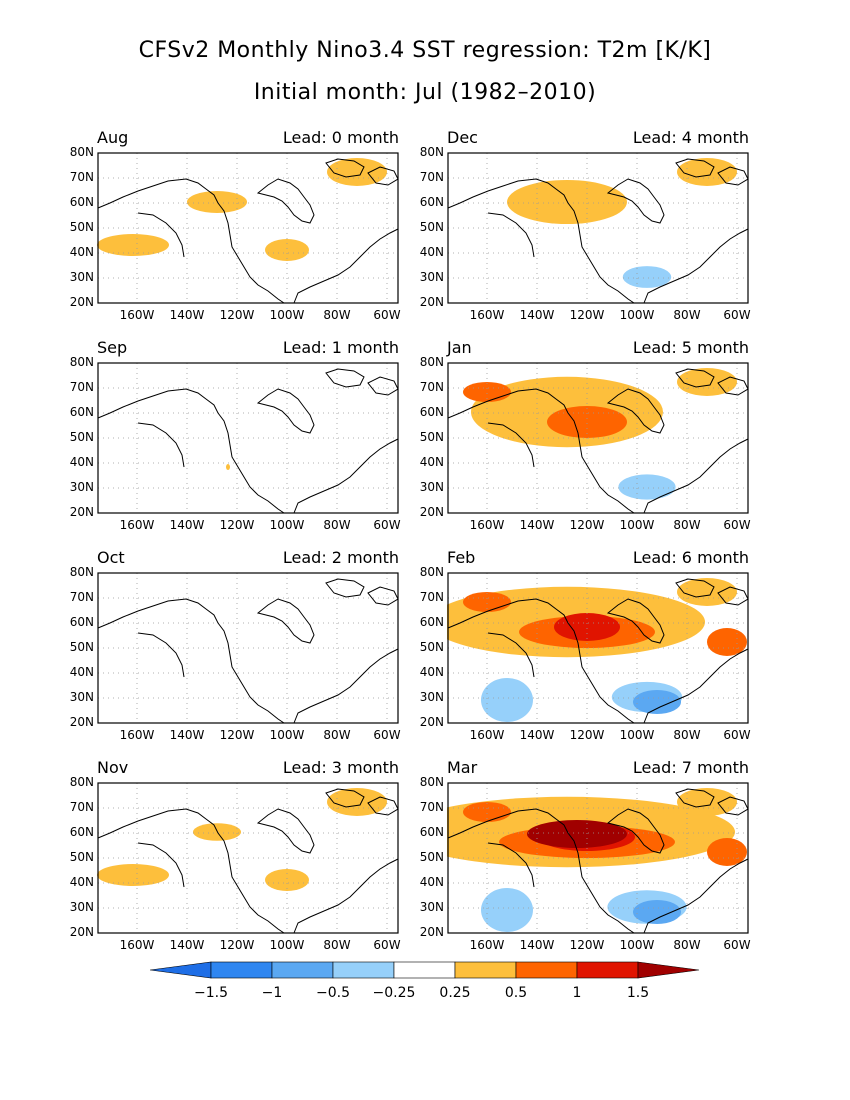 This screenshot has width=850, height=1100. Describe the element at coordinates (394, 993) in the screenshot. I see `colorbar-tick-label: −0.25` at that location.